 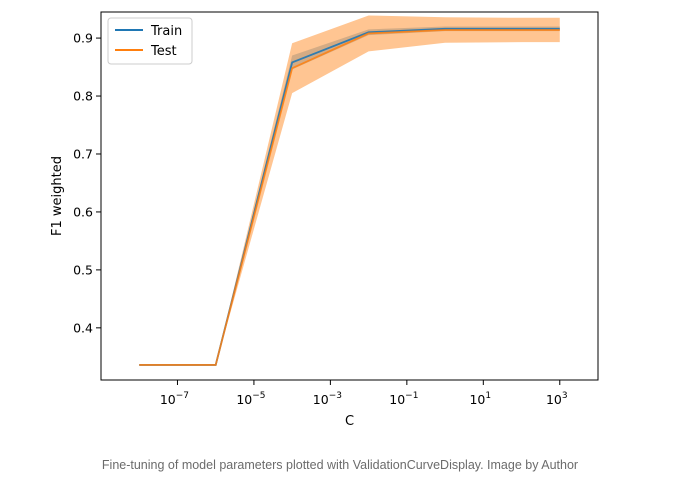 I want to click on legend-label-test: Test, so click(x=163, y=51).